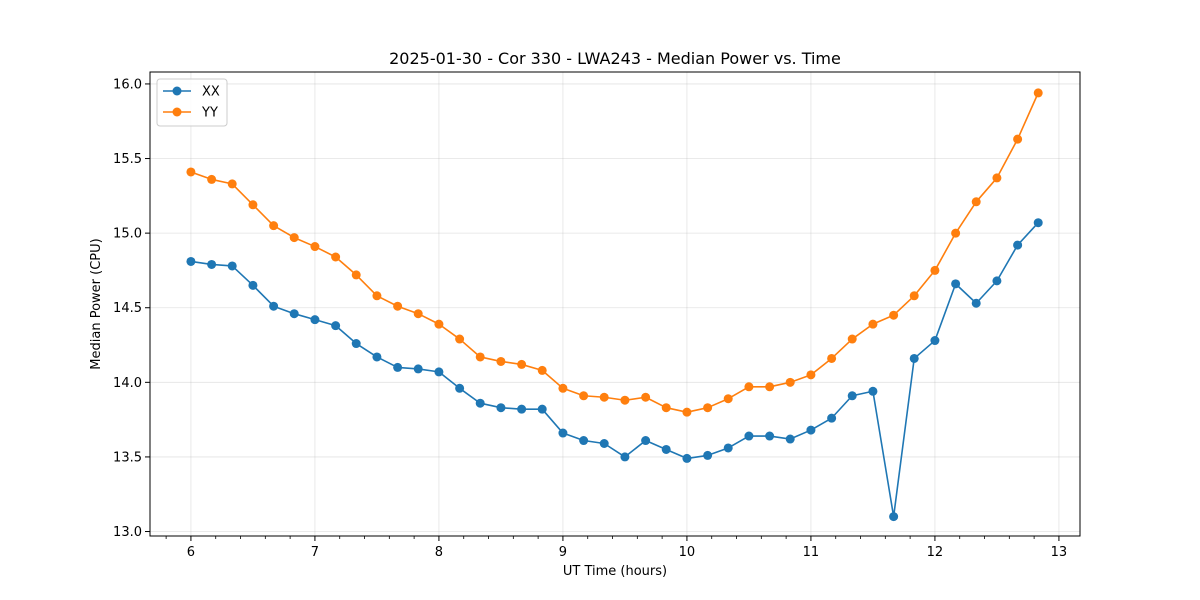 This screenshot has height=600, width=1200. Describe the element at coordinates (191, 552) in the screenshot. I see `x-tick-label: 6` at that location.